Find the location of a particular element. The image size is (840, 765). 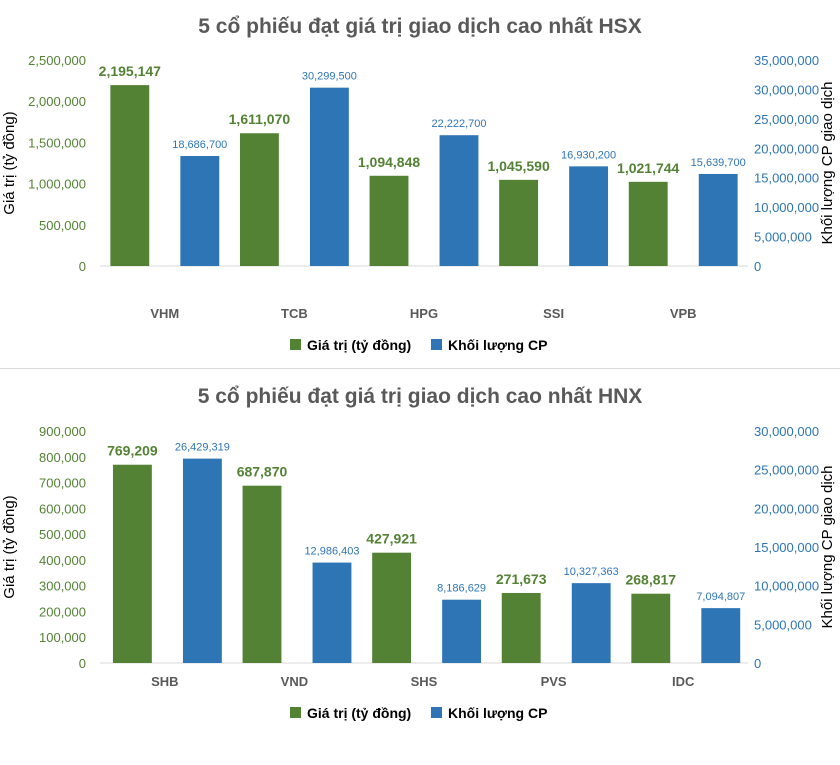

chart-divider is located at coordinates (420, 368).